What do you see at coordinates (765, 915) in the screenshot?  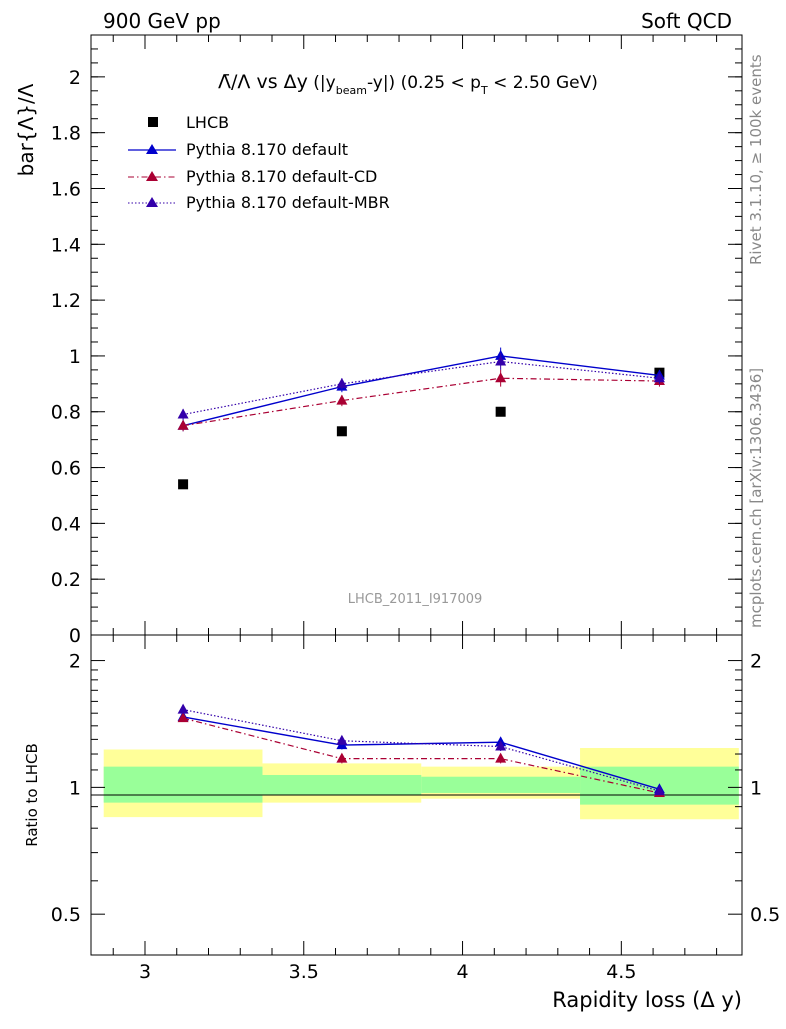 I see `ratio-y-tick-label-right: 0.5` at bounding box center [765, 915].